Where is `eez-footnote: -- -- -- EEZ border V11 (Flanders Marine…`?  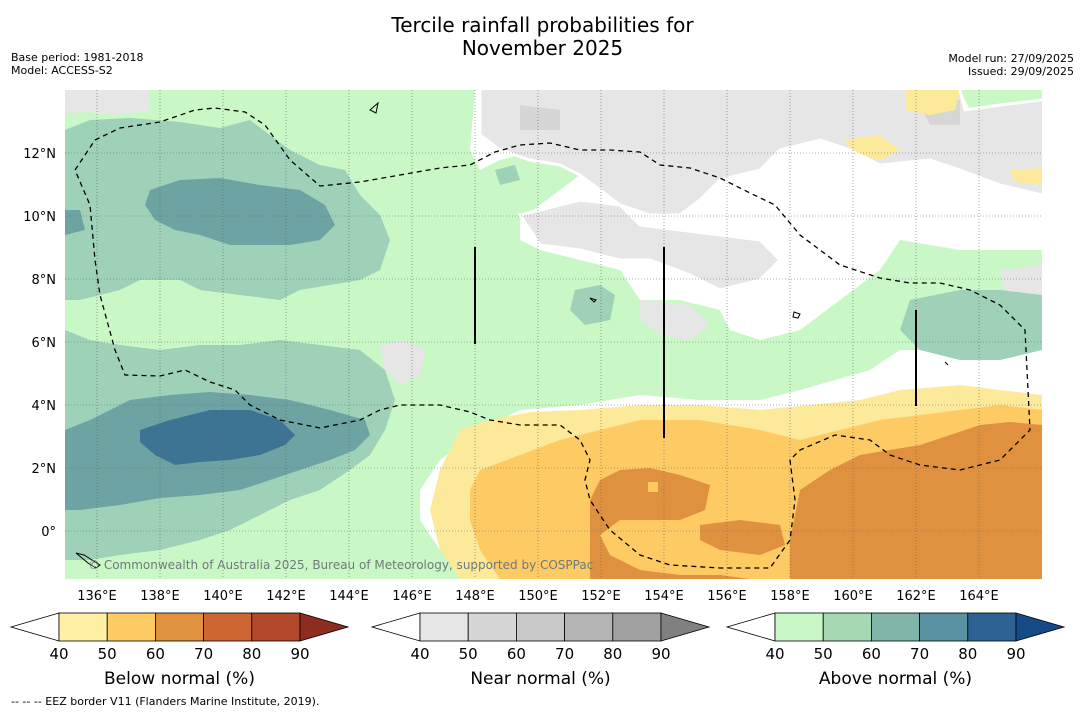 eez-footnote: -- -- -- EEZ border V11 (Flanders Marine… is located at coordinates (165, 701).